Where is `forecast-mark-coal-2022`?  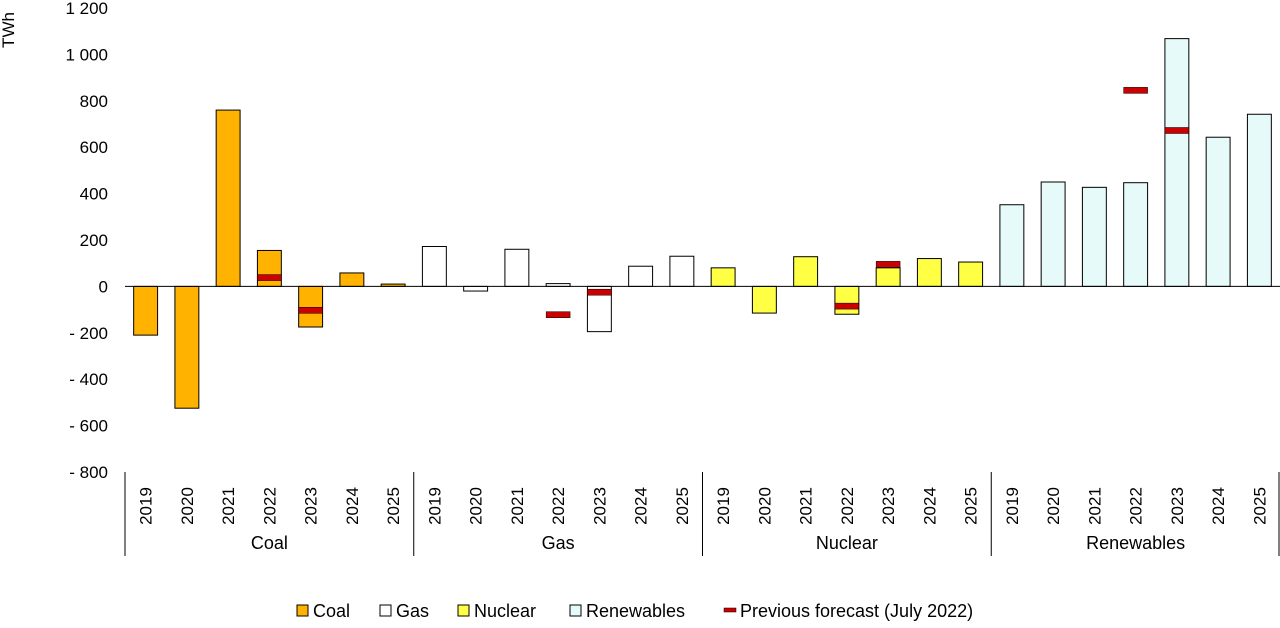 forecast-mark-coal-2022 is located at coordinates (269, 277).